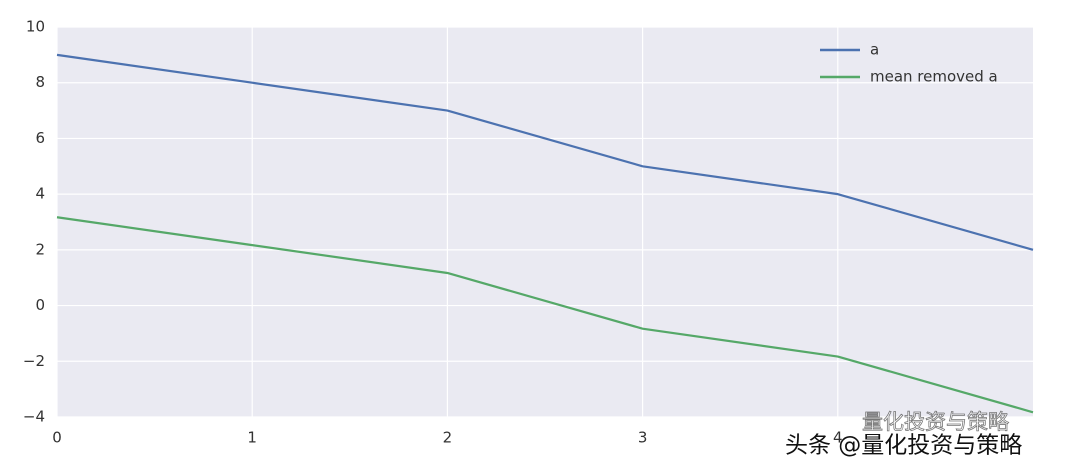  What do you see at coordinates (40, 194) in the screenshot?
I see `y-tick-label: 4` at bounding box center [40, 194].